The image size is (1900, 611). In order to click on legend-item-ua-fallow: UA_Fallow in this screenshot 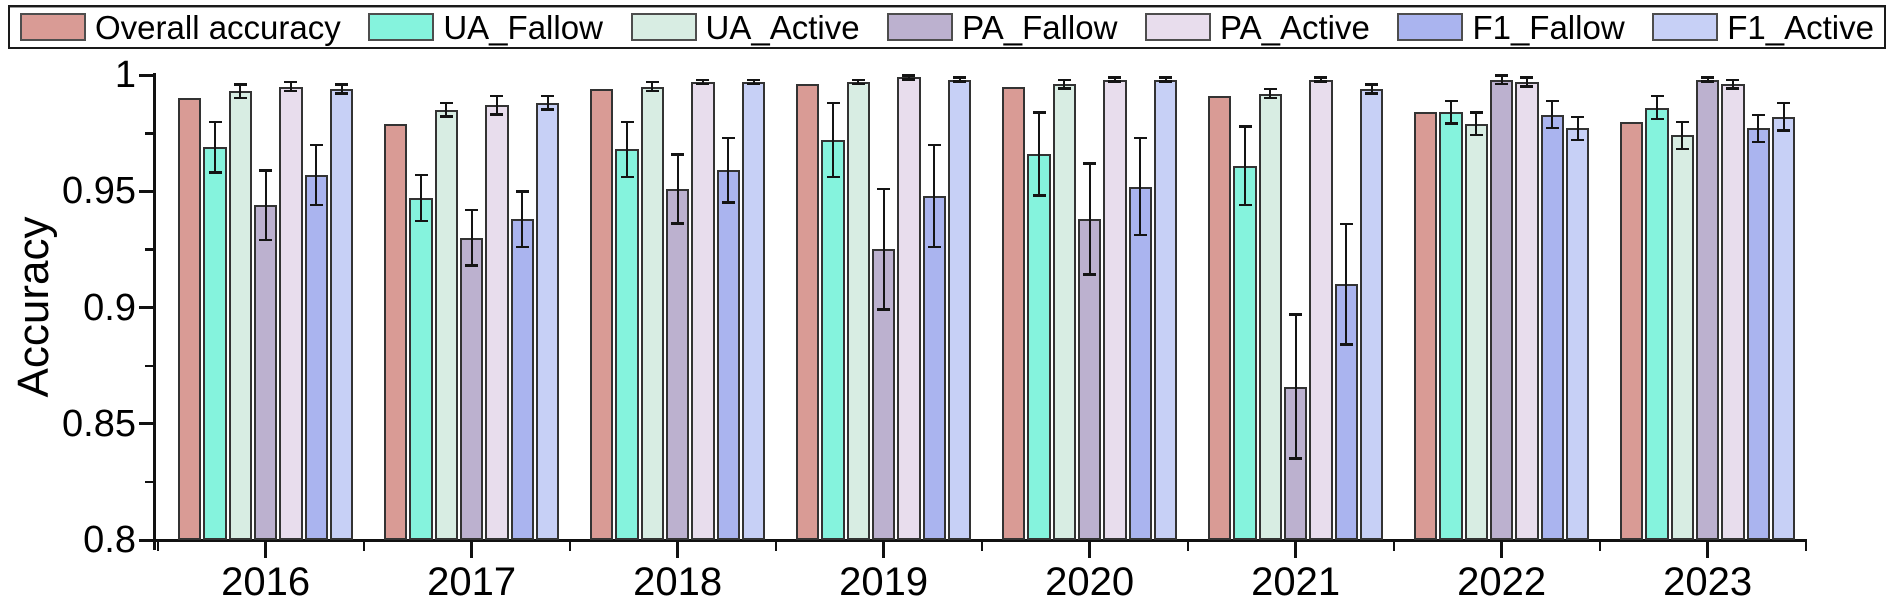, I will do `click(485, 27)`.